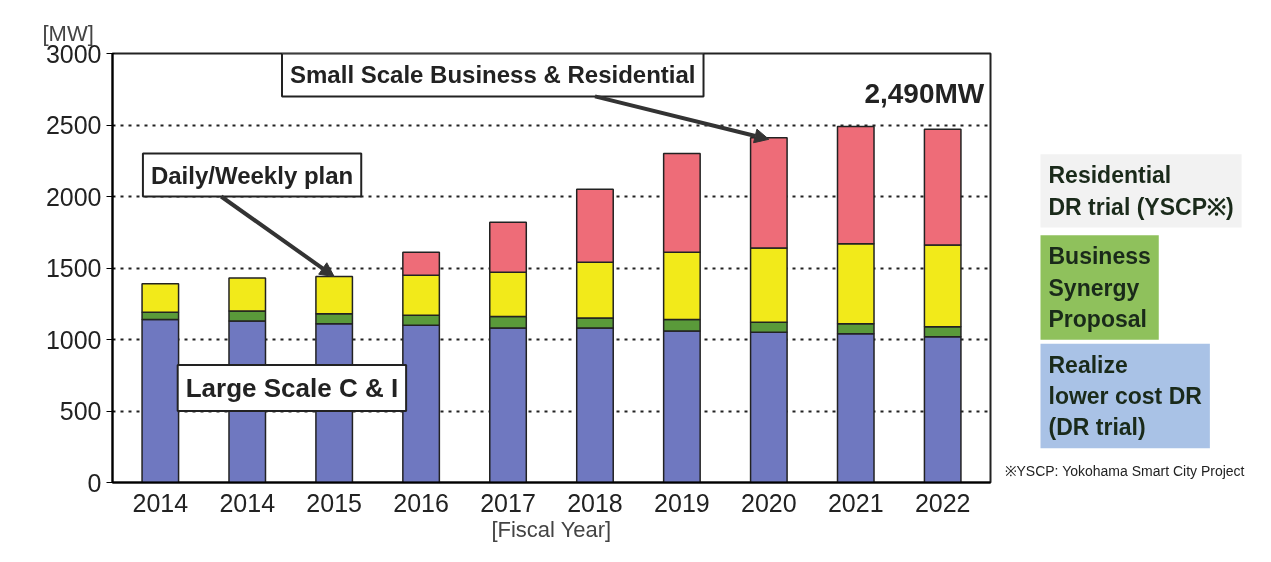  Describe the element at coordinates (508, 502) in the screenshot. I see `x-tick-label: 2017` at that location.